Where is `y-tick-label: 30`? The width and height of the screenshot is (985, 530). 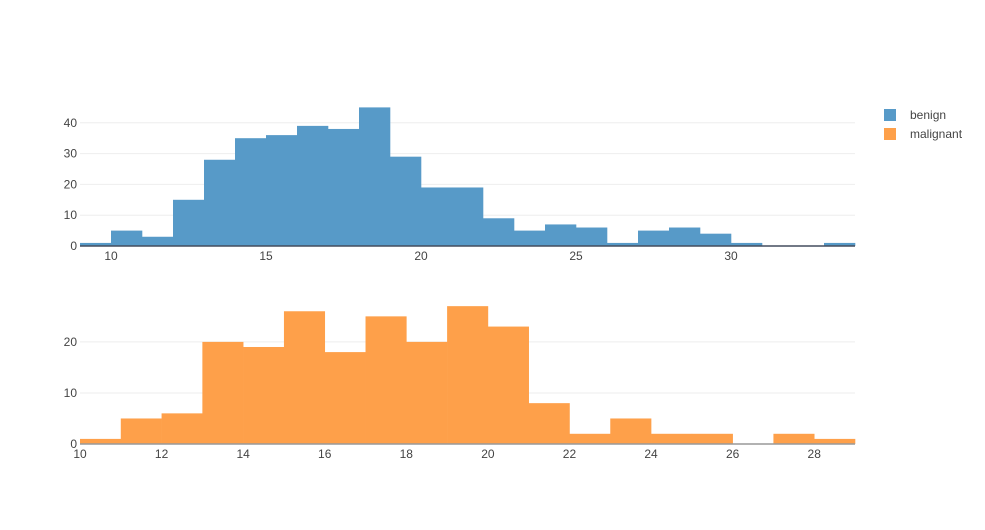 y-tick-label: 30 is located at coordinates (71, 154).